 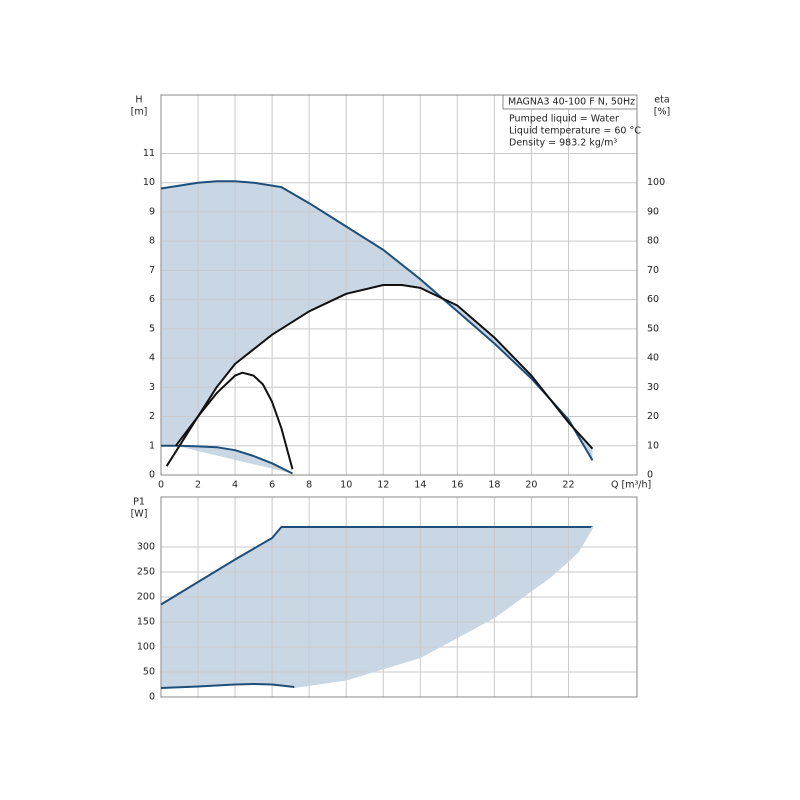 I want to click on y2-tick-label: 40, so click(x=653, y=358).